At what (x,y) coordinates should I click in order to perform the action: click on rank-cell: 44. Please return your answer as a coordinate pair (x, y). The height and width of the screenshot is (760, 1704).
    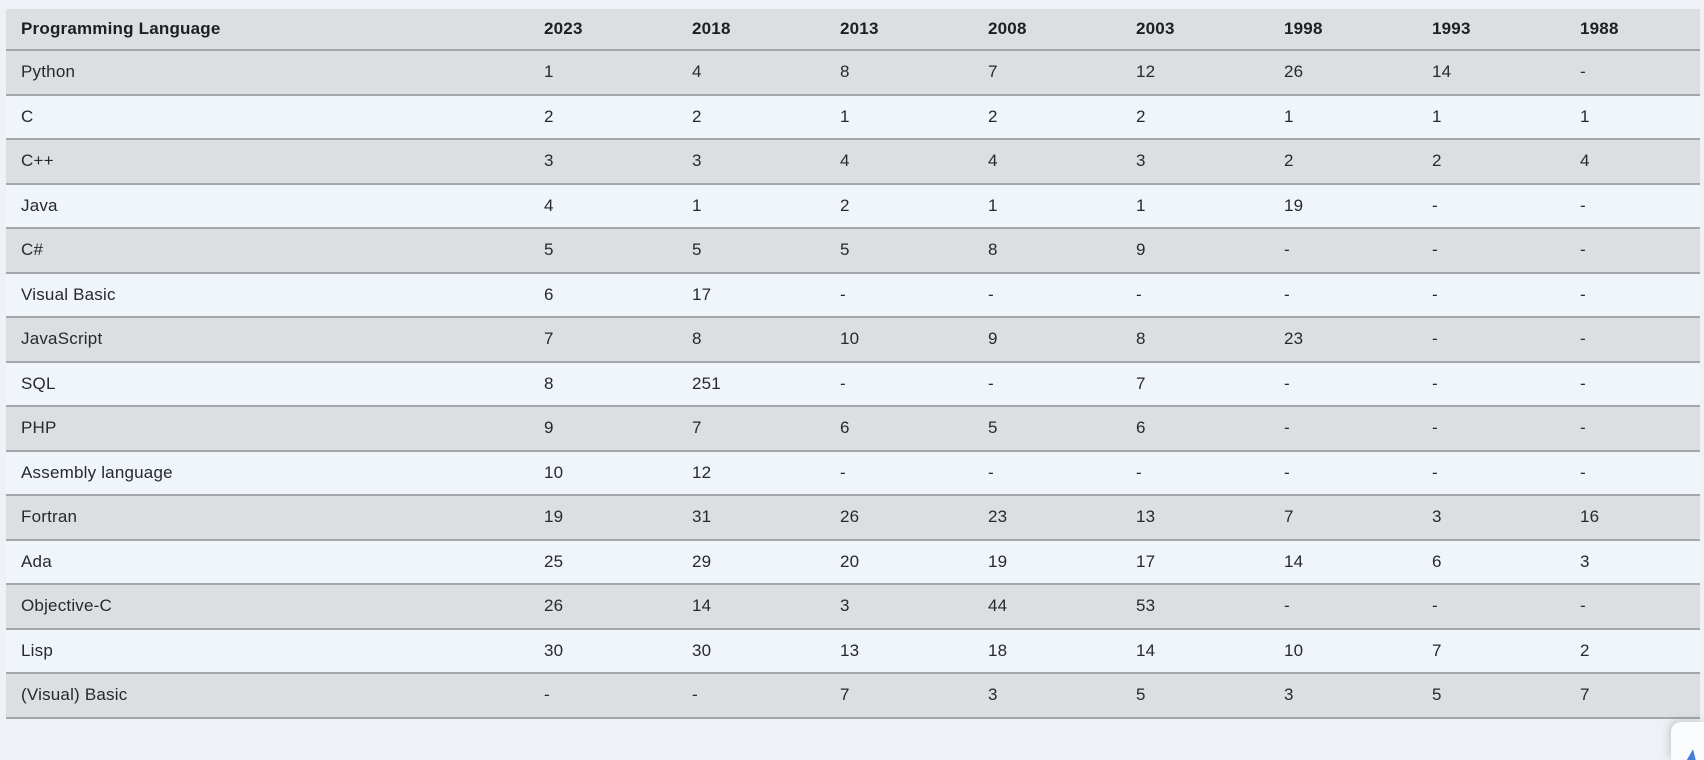
    Looking at the image, I should click on (998, 606).